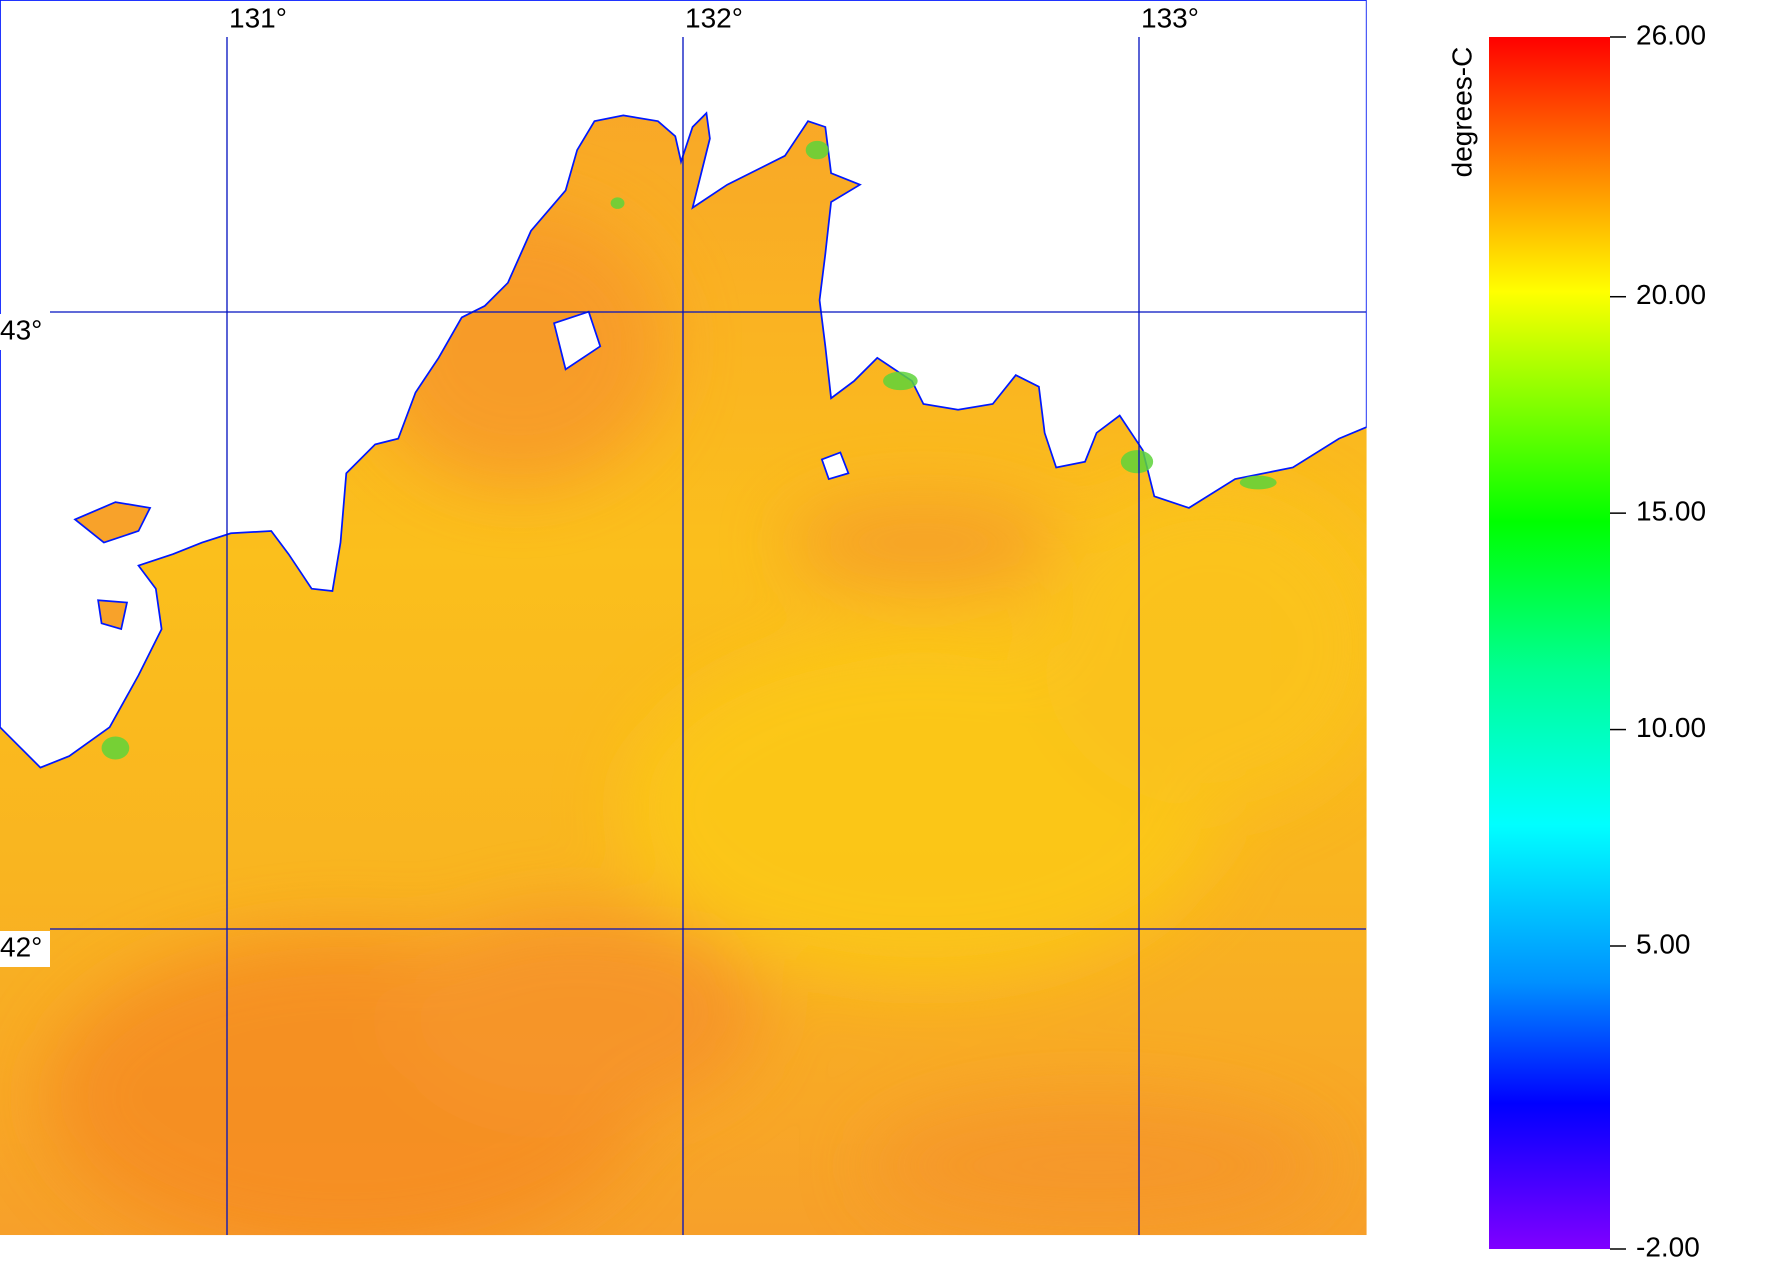 The height and width of the screenshot is (1277, 1789). I want to click on lon-label: 133°, so click(1170, 17).